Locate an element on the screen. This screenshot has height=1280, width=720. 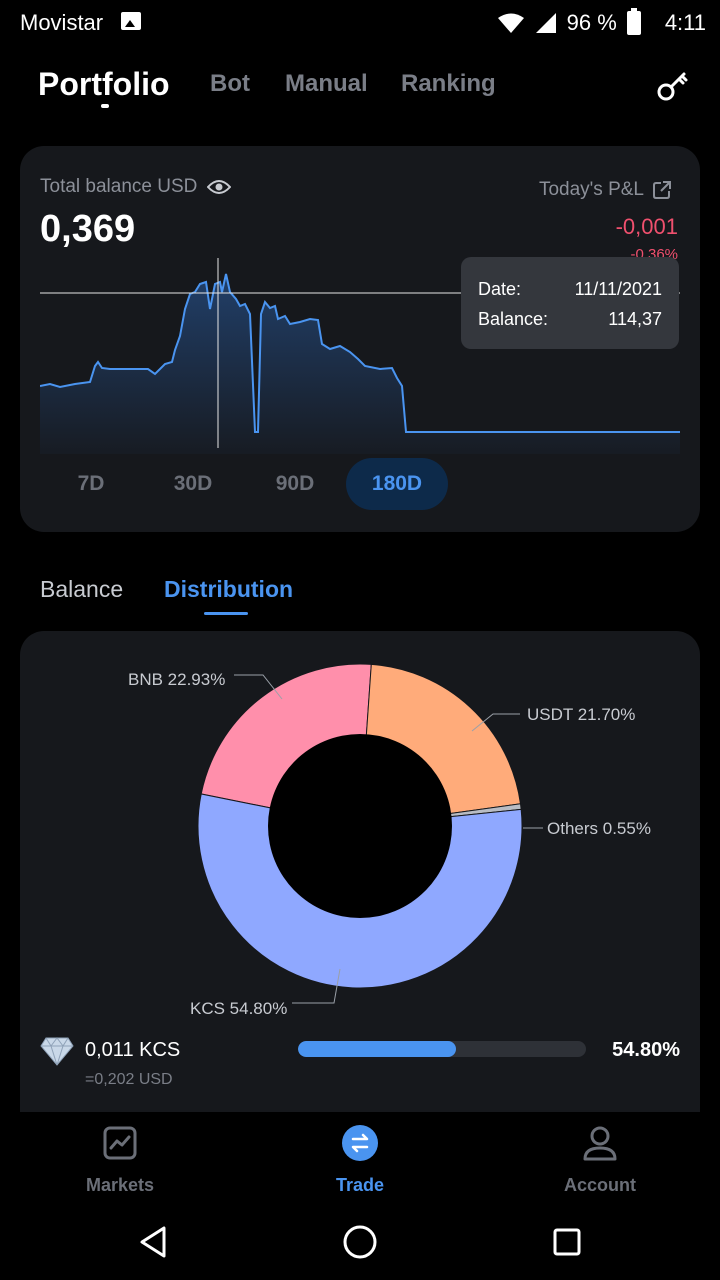
balance-area-fill is located at coordinates (360, 364).